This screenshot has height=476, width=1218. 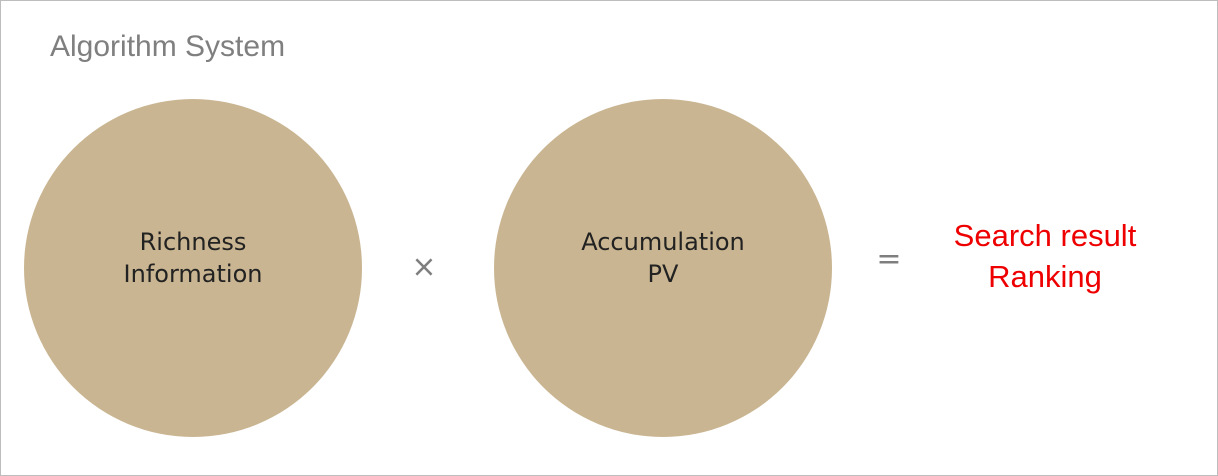 What do you see at coordinates (663, 242) in the screenshot?
I see `node-label: Accumulation` at bounding box center [663, 242].